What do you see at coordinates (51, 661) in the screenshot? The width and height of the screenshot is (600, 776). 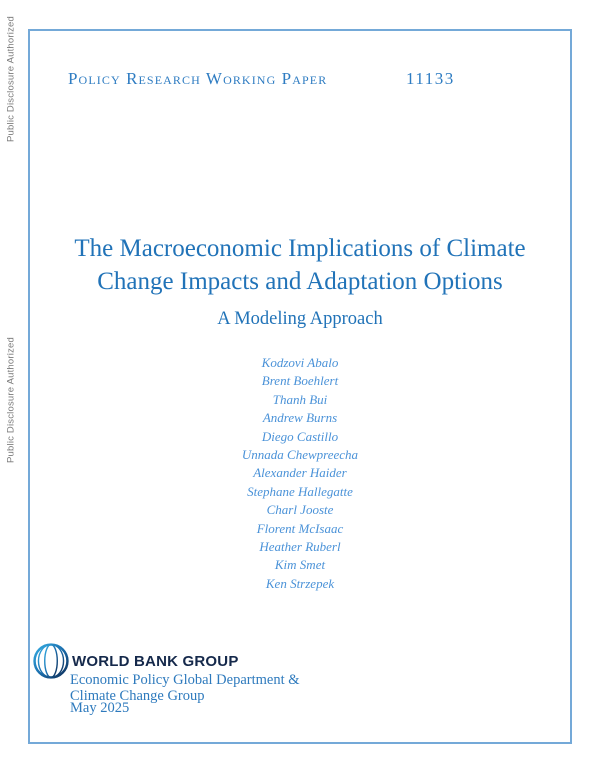 I see `world-bank-globe-icon` at bounding box center [51, 661].